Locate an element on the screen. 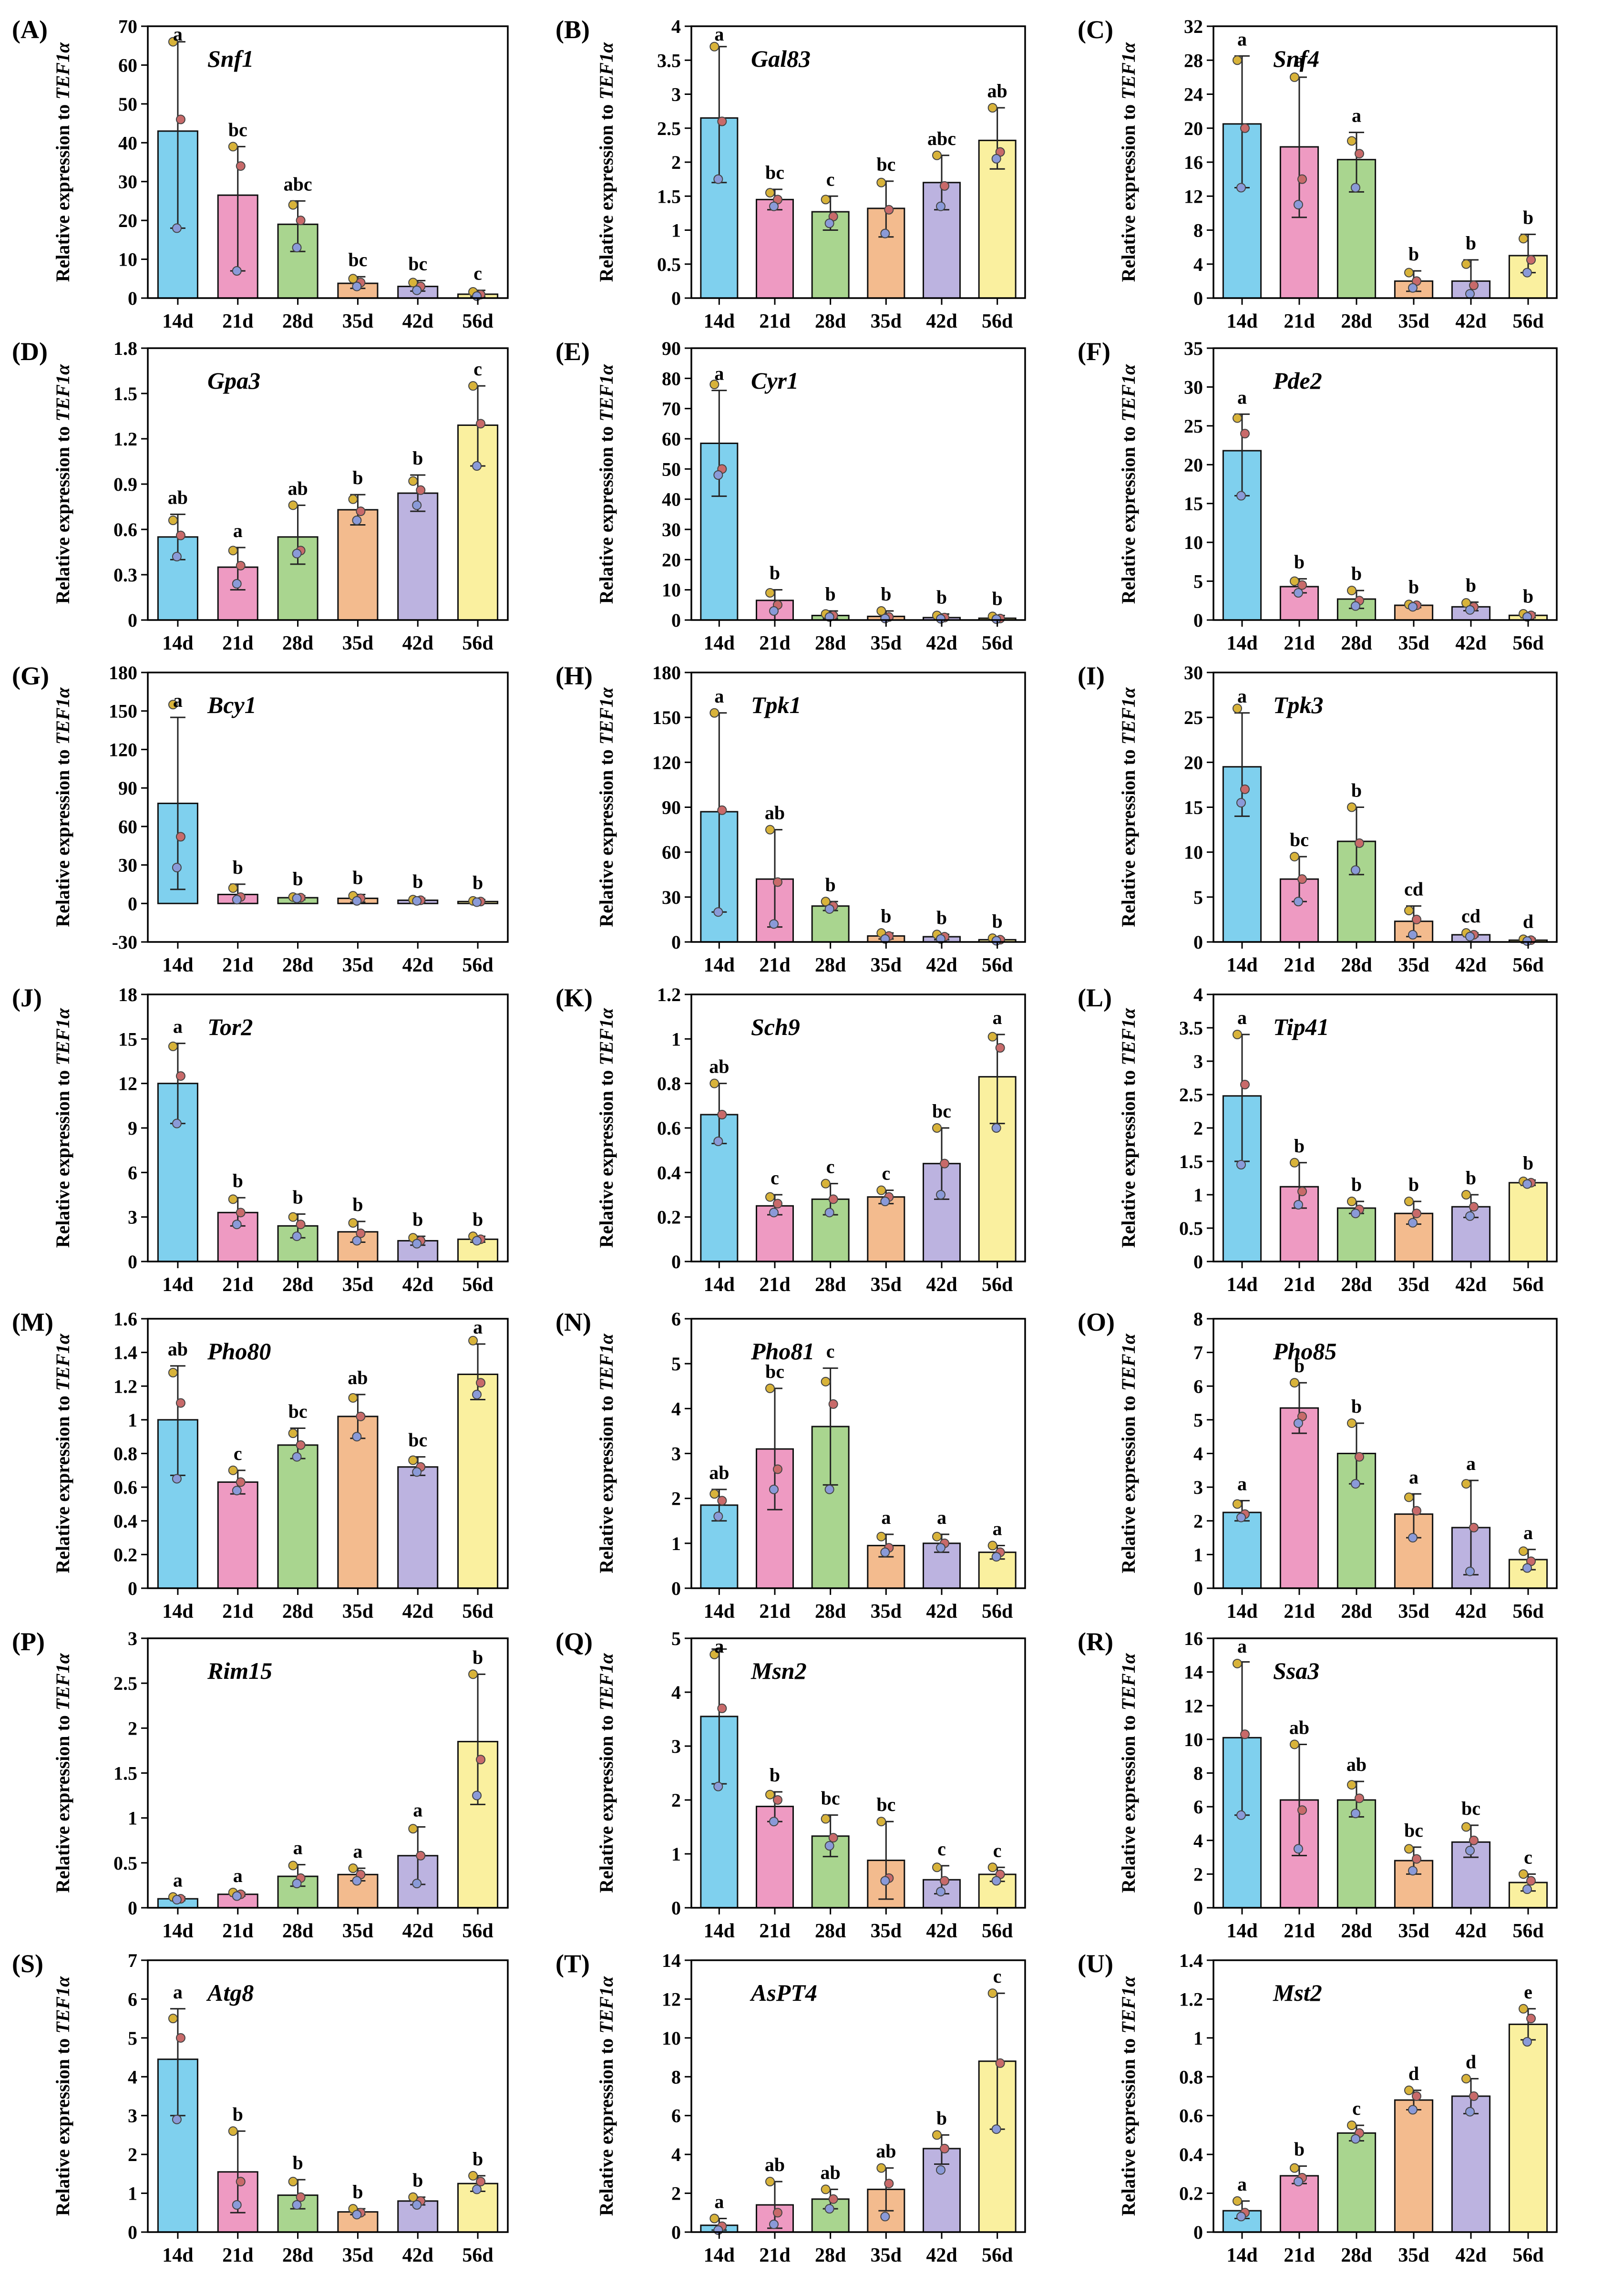 The image size is (1603, 2296). y-tick-label: 18 is located at coordinates (127, 994).